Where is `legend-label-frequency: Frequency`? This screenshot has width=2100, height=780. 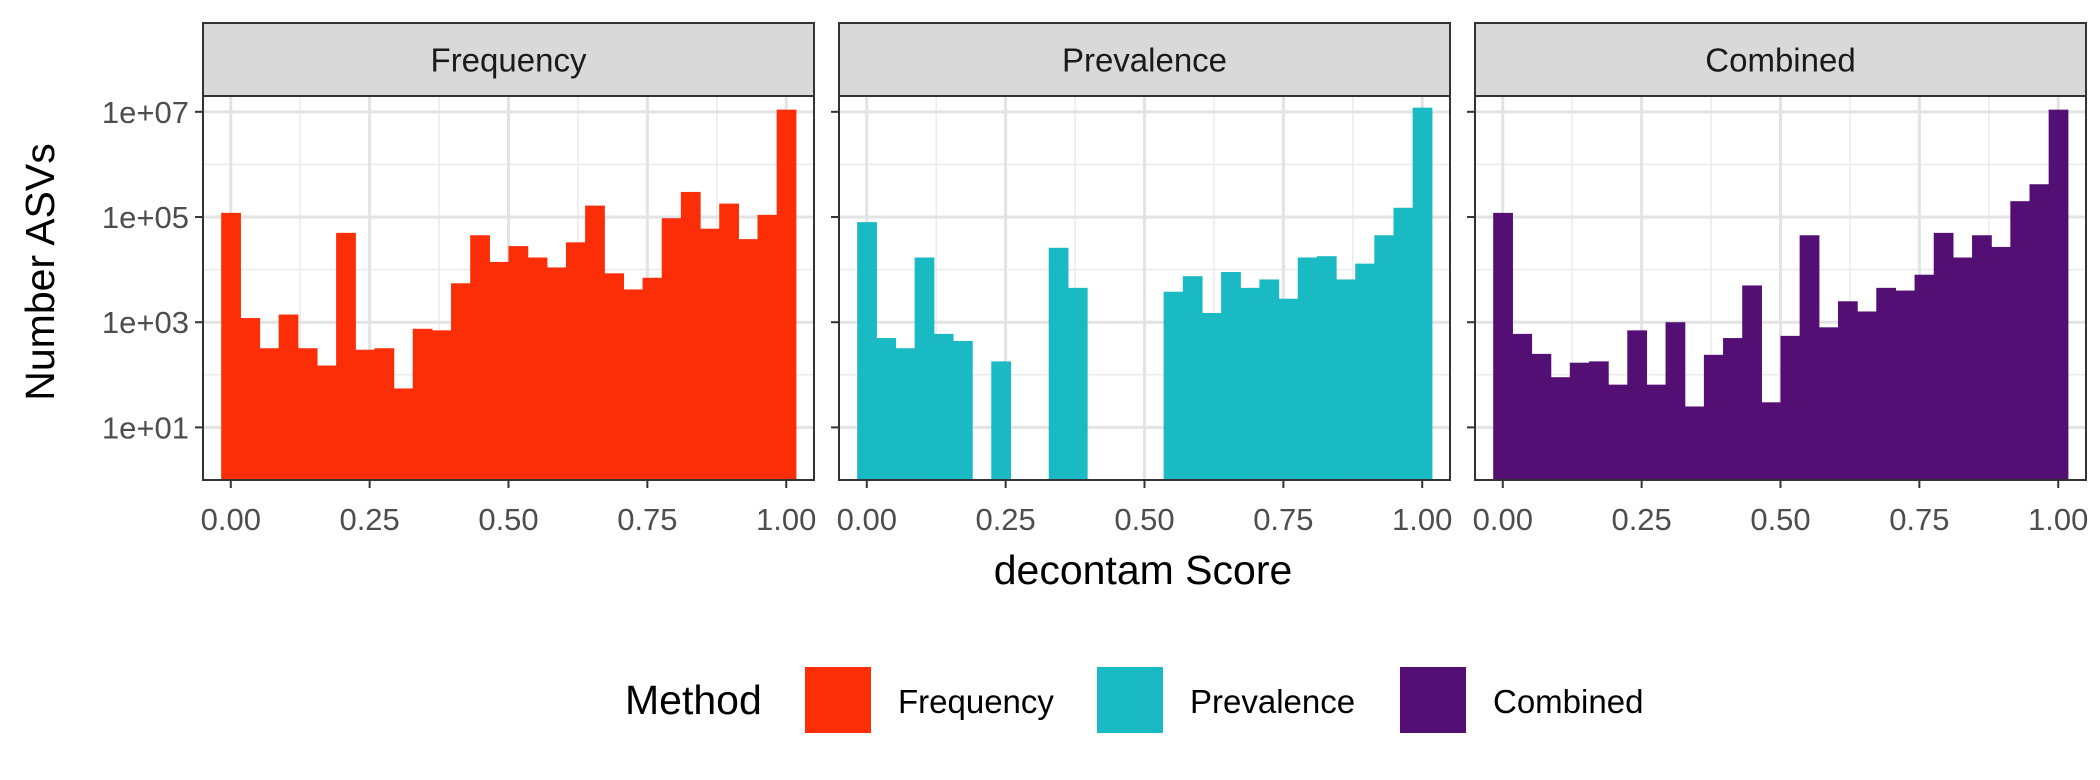 legend-label-frequency: Frequency is located at coordinates (976, 701).